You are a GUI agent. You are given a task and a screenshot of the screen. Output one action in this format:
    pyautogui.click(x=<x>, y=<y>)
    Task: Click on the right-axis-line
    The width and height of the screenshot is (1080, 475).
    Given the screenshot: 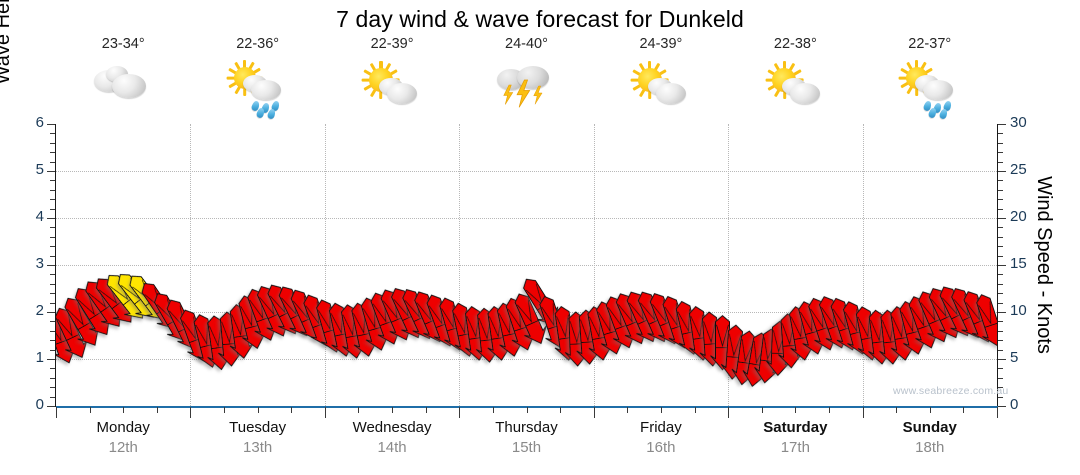 What is the action you would take?
    pyautogui.click(x=997, y=265)
    